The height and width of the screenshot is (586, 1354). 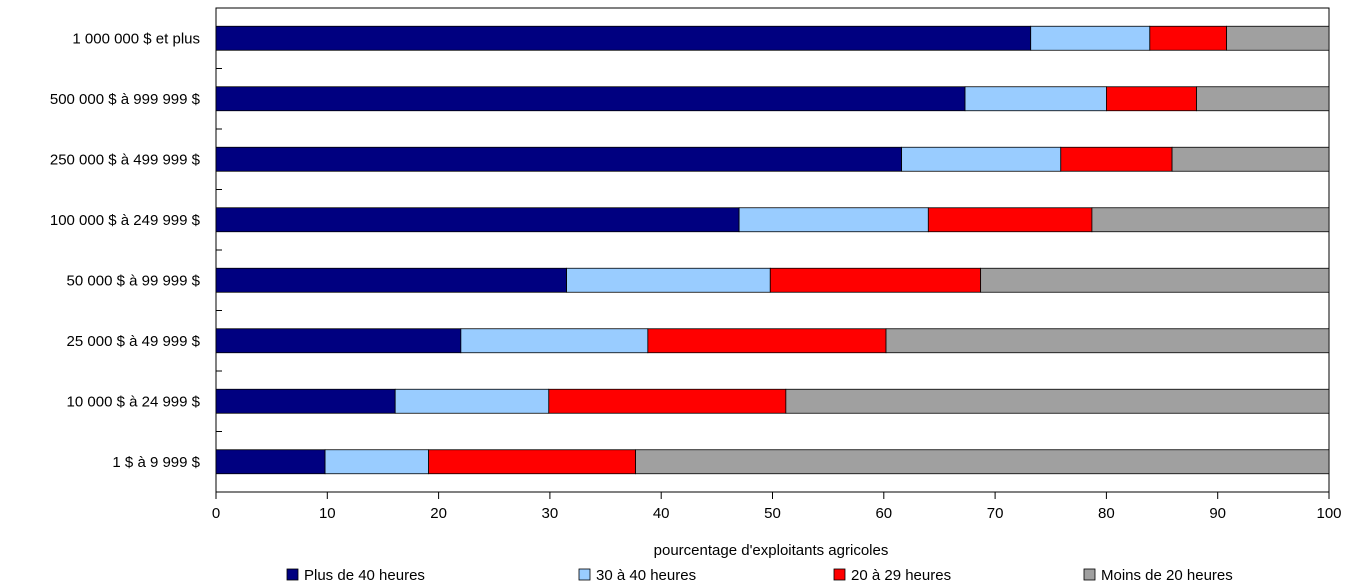 What do you see at coordinates (1217, 513) in the screenshot?
I see `x-tick-label: 90` at bounding box center [1217, 513].